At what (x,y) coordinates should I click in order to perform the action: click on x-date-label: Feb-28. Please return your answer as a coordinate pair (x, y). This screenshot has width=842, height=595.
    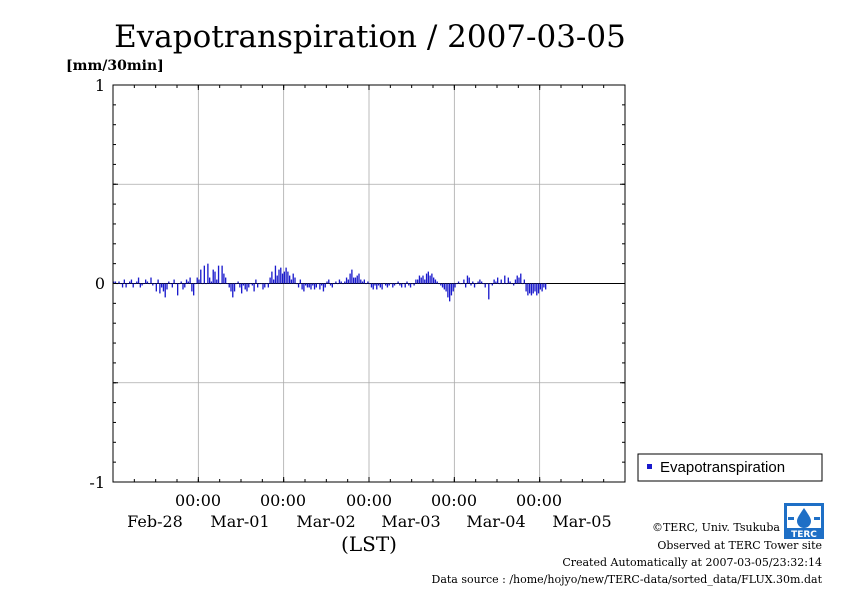
    Looking at the image, I should click on (155, 521).